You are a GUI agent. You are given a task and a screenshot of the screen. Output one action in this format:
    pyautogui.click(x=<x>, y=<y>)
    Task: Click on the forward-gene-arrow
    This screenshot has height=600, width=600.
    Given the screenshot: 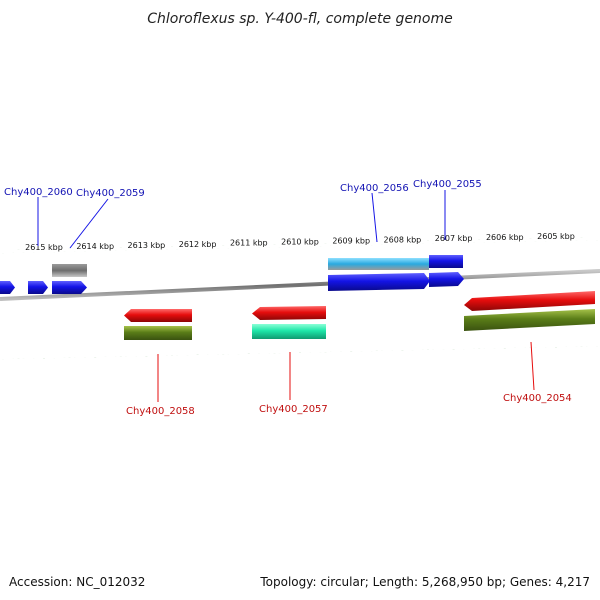 What is the action you would take?
    pyautogui.click(x=7, y=287)
    